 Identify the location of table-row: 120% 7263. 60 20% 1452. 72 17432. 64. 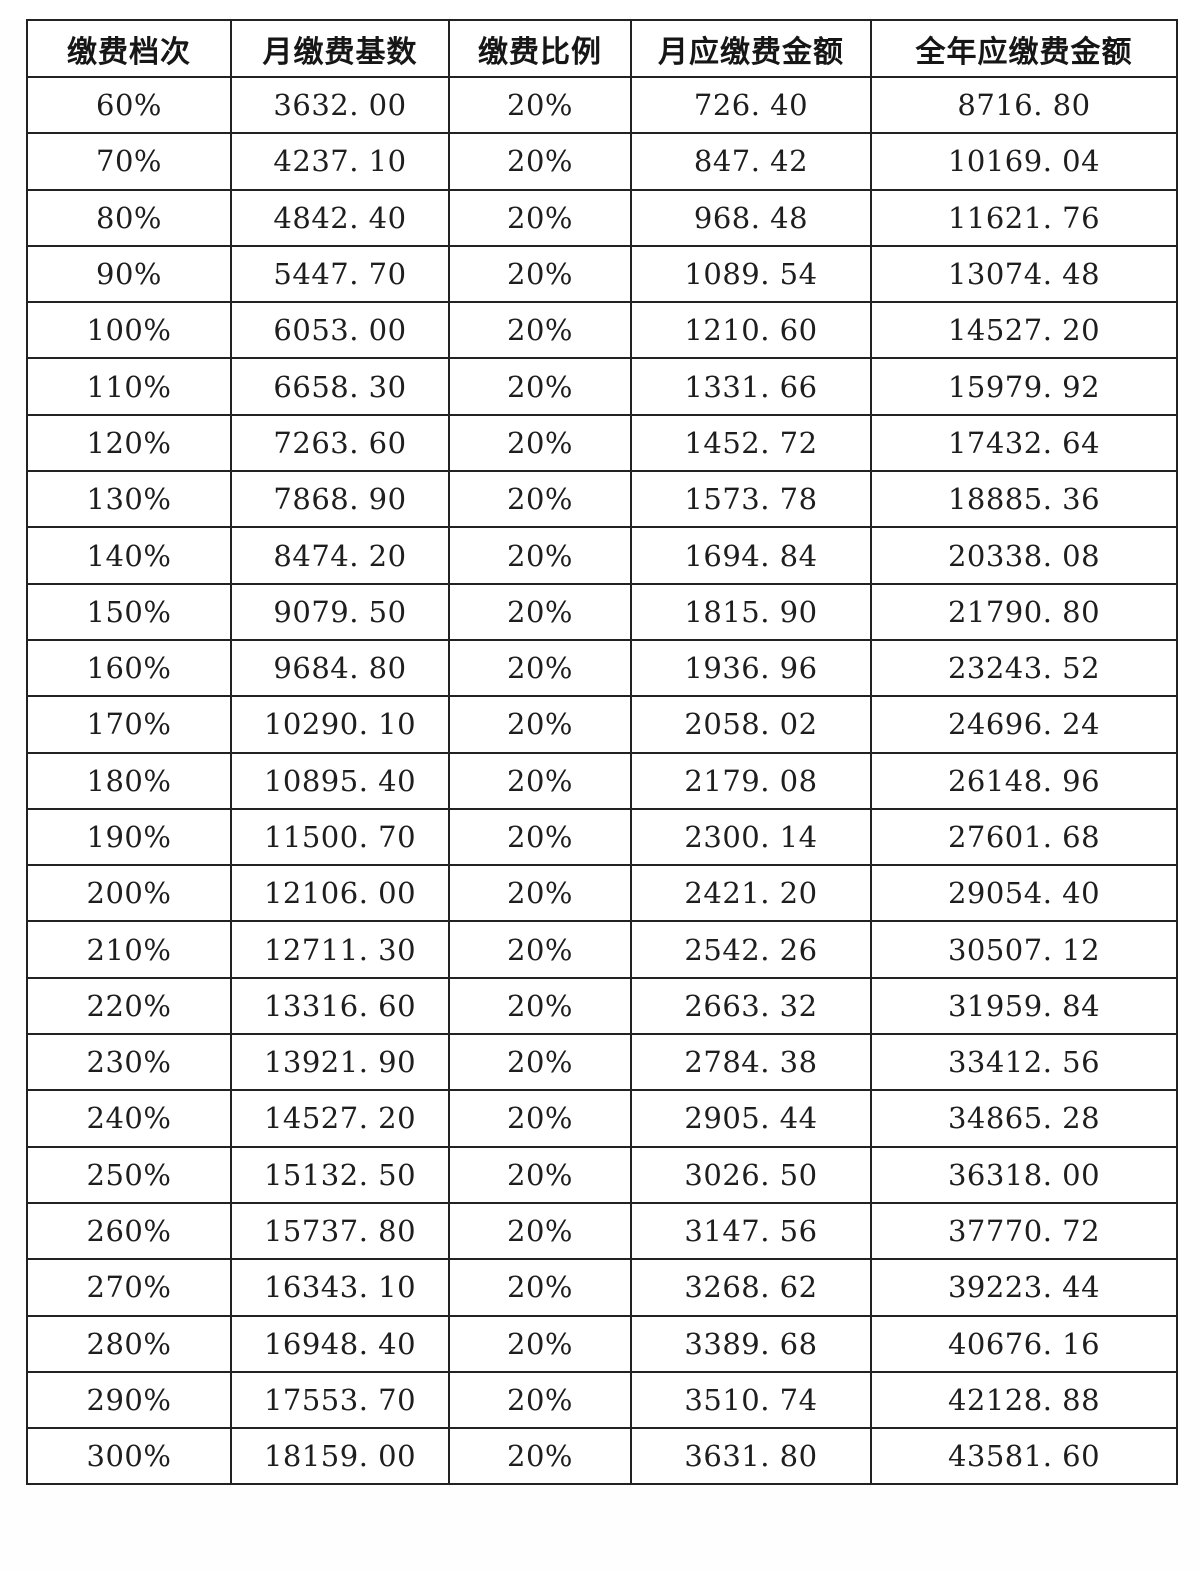
(602, 443).